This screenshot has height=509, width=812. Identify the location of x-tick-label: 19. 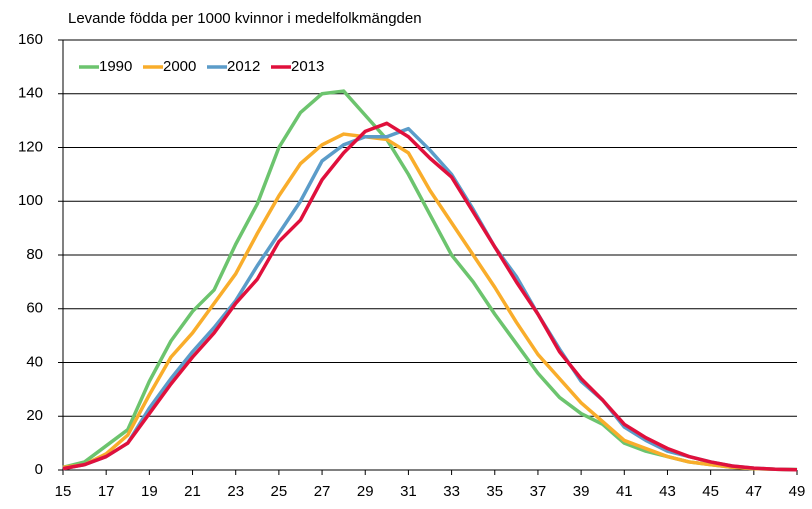
(149, 491).